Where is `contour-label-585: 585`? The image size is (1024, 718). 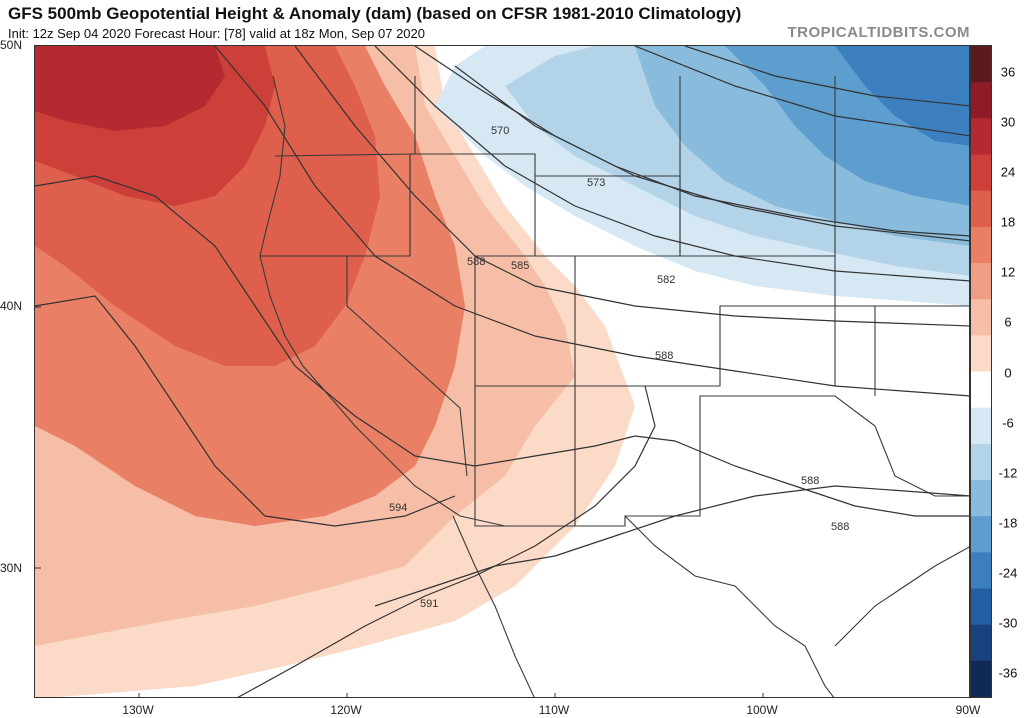 contour-label-585: 585 is located at coordinates (520, 266).